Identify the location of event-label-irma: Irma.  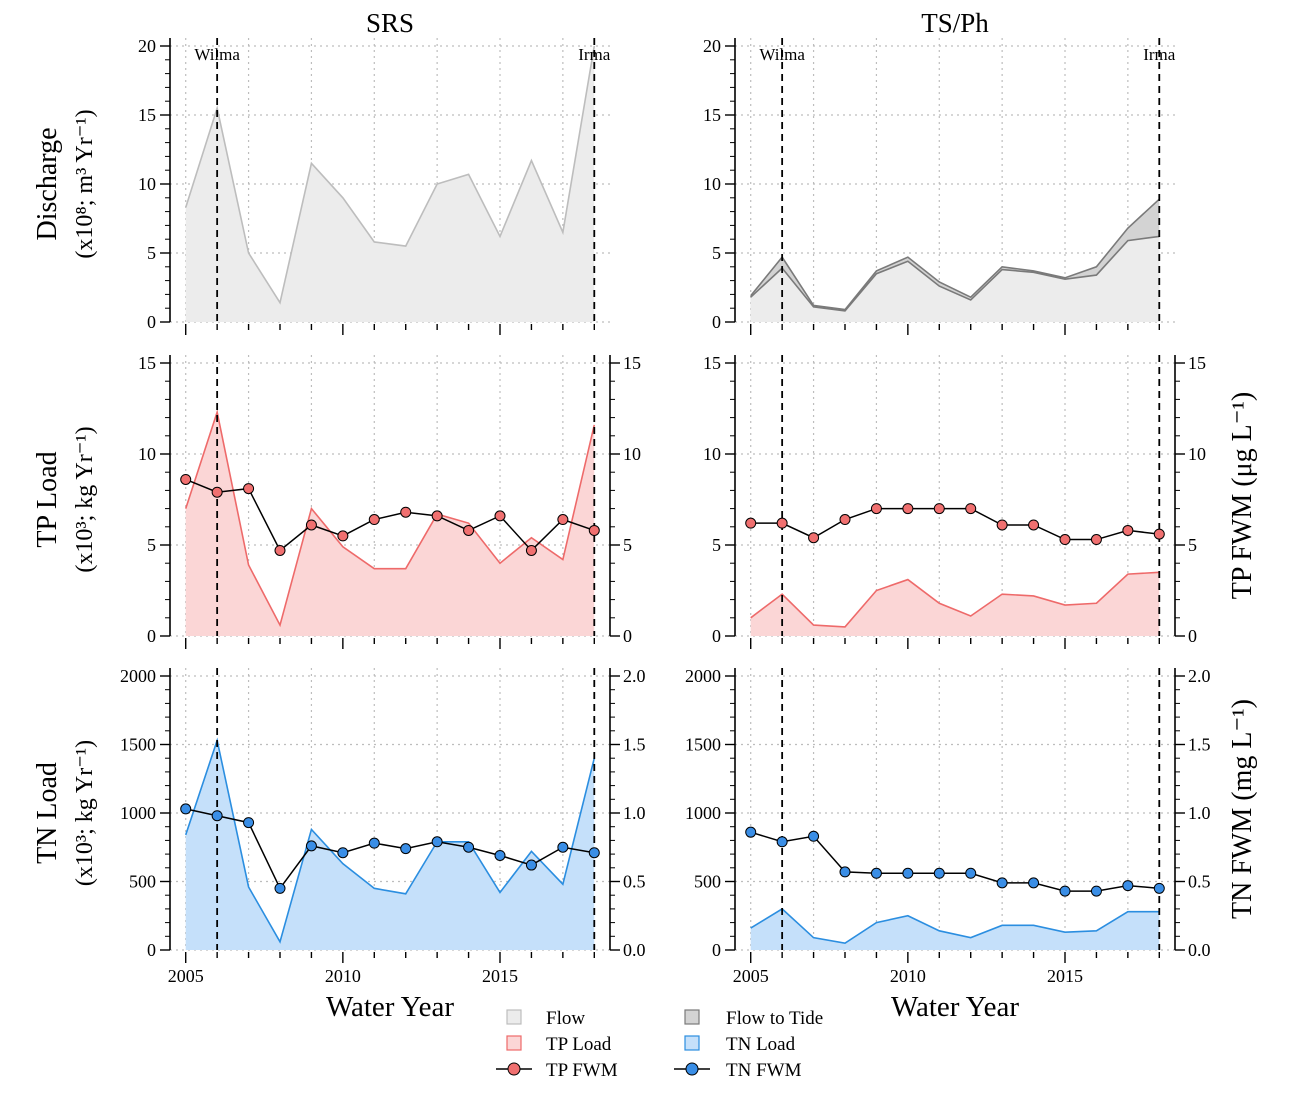
(1159, 54).